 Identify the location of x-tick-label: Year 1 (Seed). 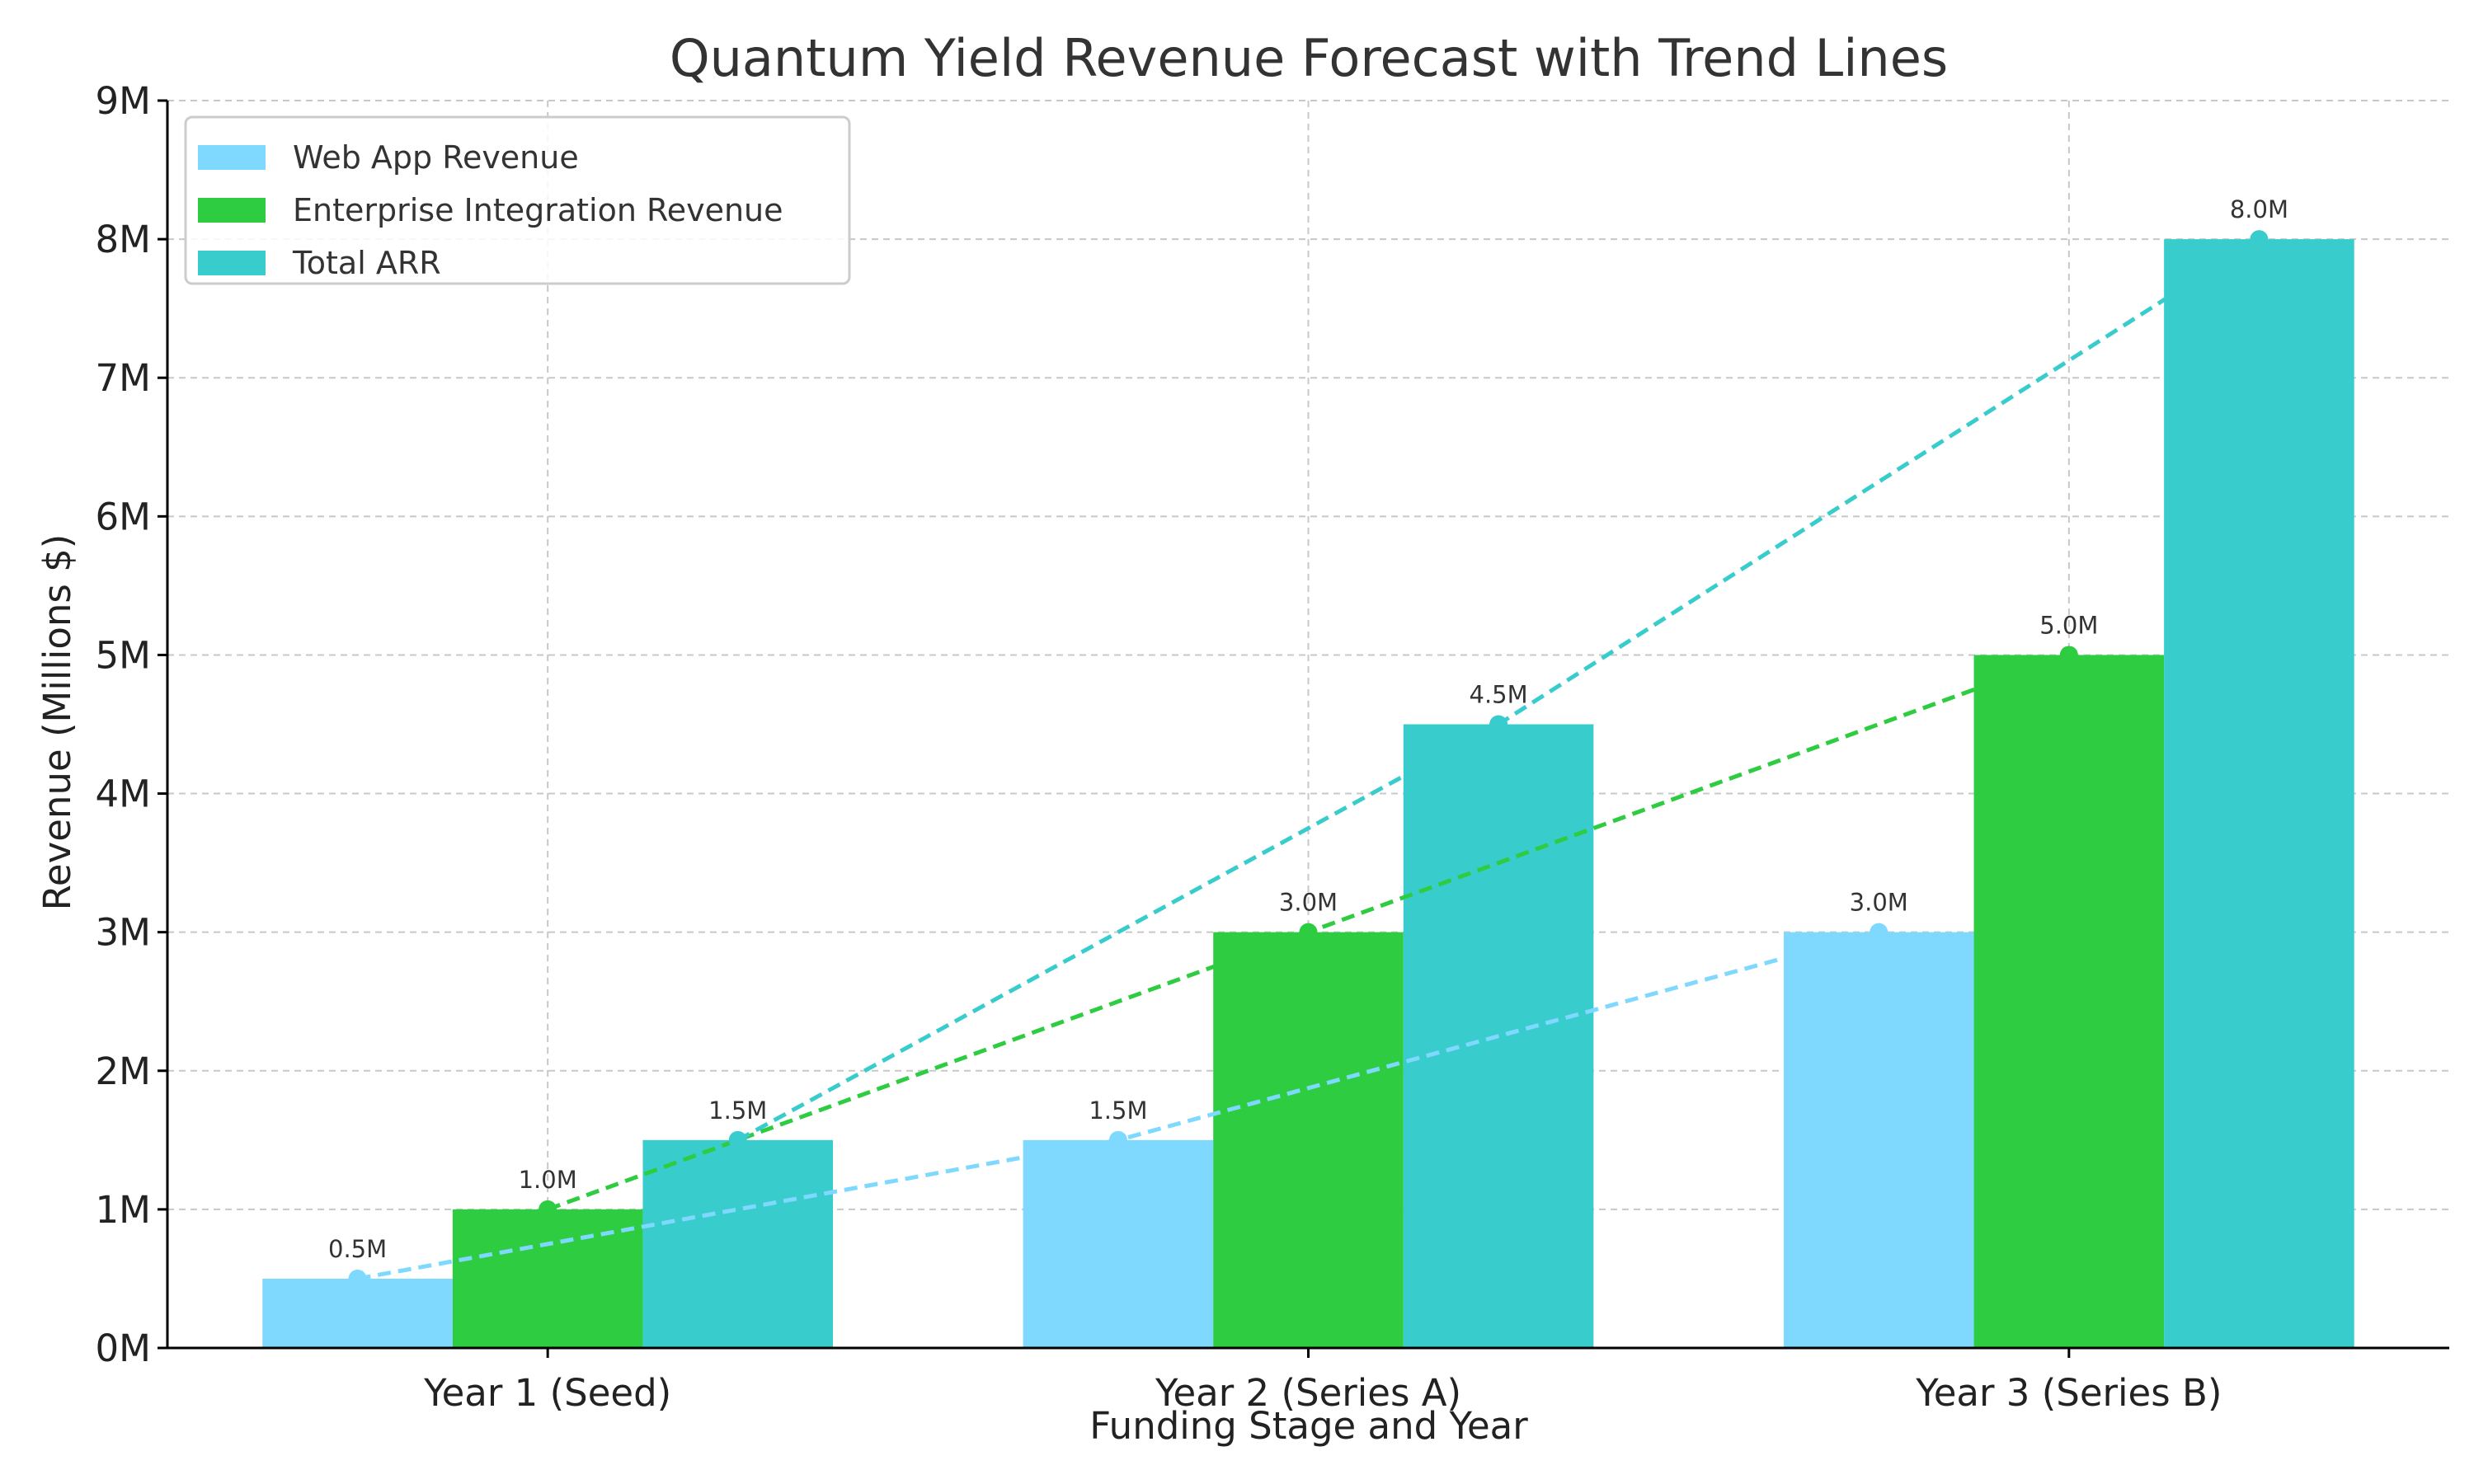
(547, 1393).